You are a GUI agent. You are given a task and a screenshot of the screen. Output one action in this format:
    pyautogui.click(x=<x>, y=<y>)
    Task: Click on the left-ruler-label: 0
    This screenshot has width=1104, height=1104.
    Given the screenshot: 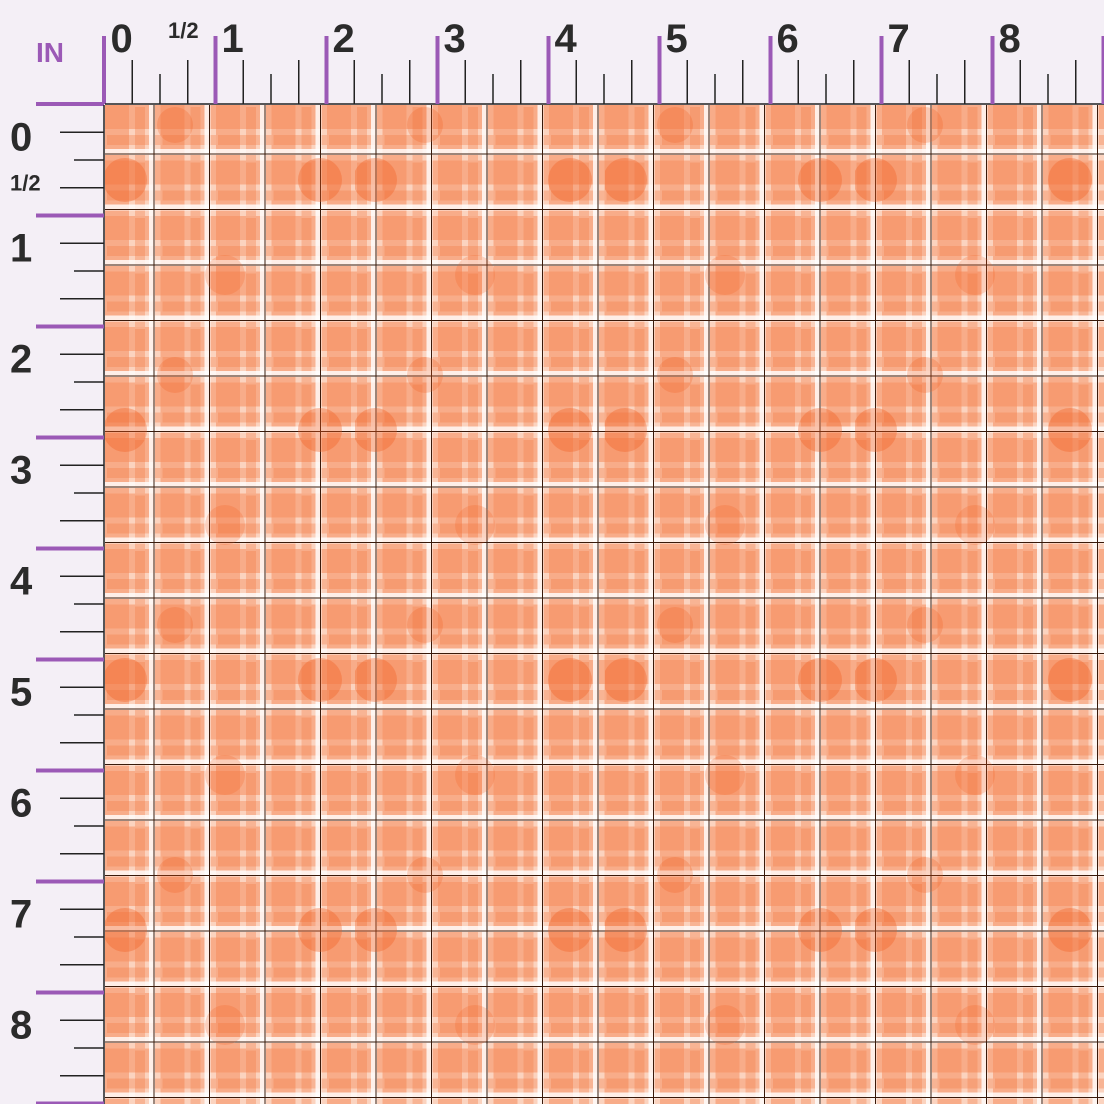 What is the action you would take?
    pyautogui.click(x=21, y=138)
    